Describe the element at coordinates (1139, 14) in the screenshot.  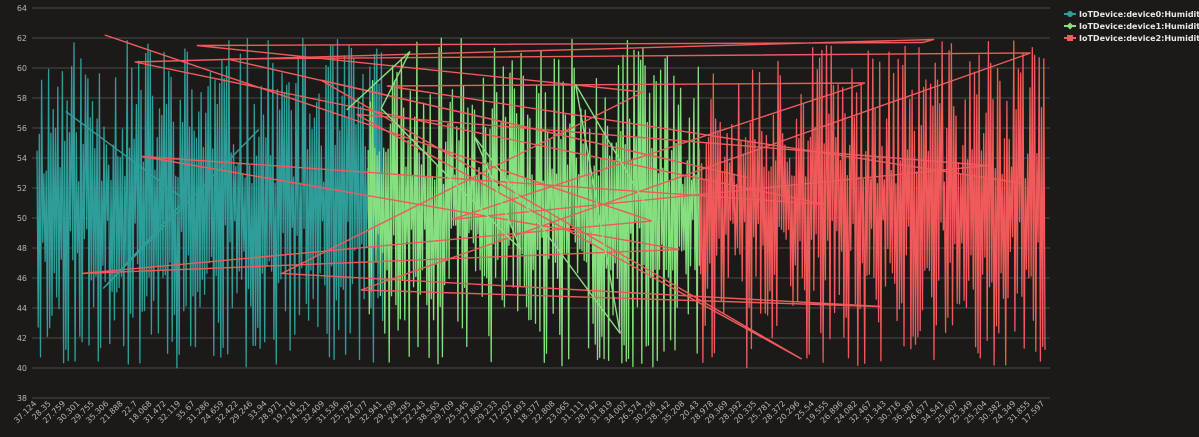
I see `legend-entry: IoTDevice:device0:Humidity` at that location.